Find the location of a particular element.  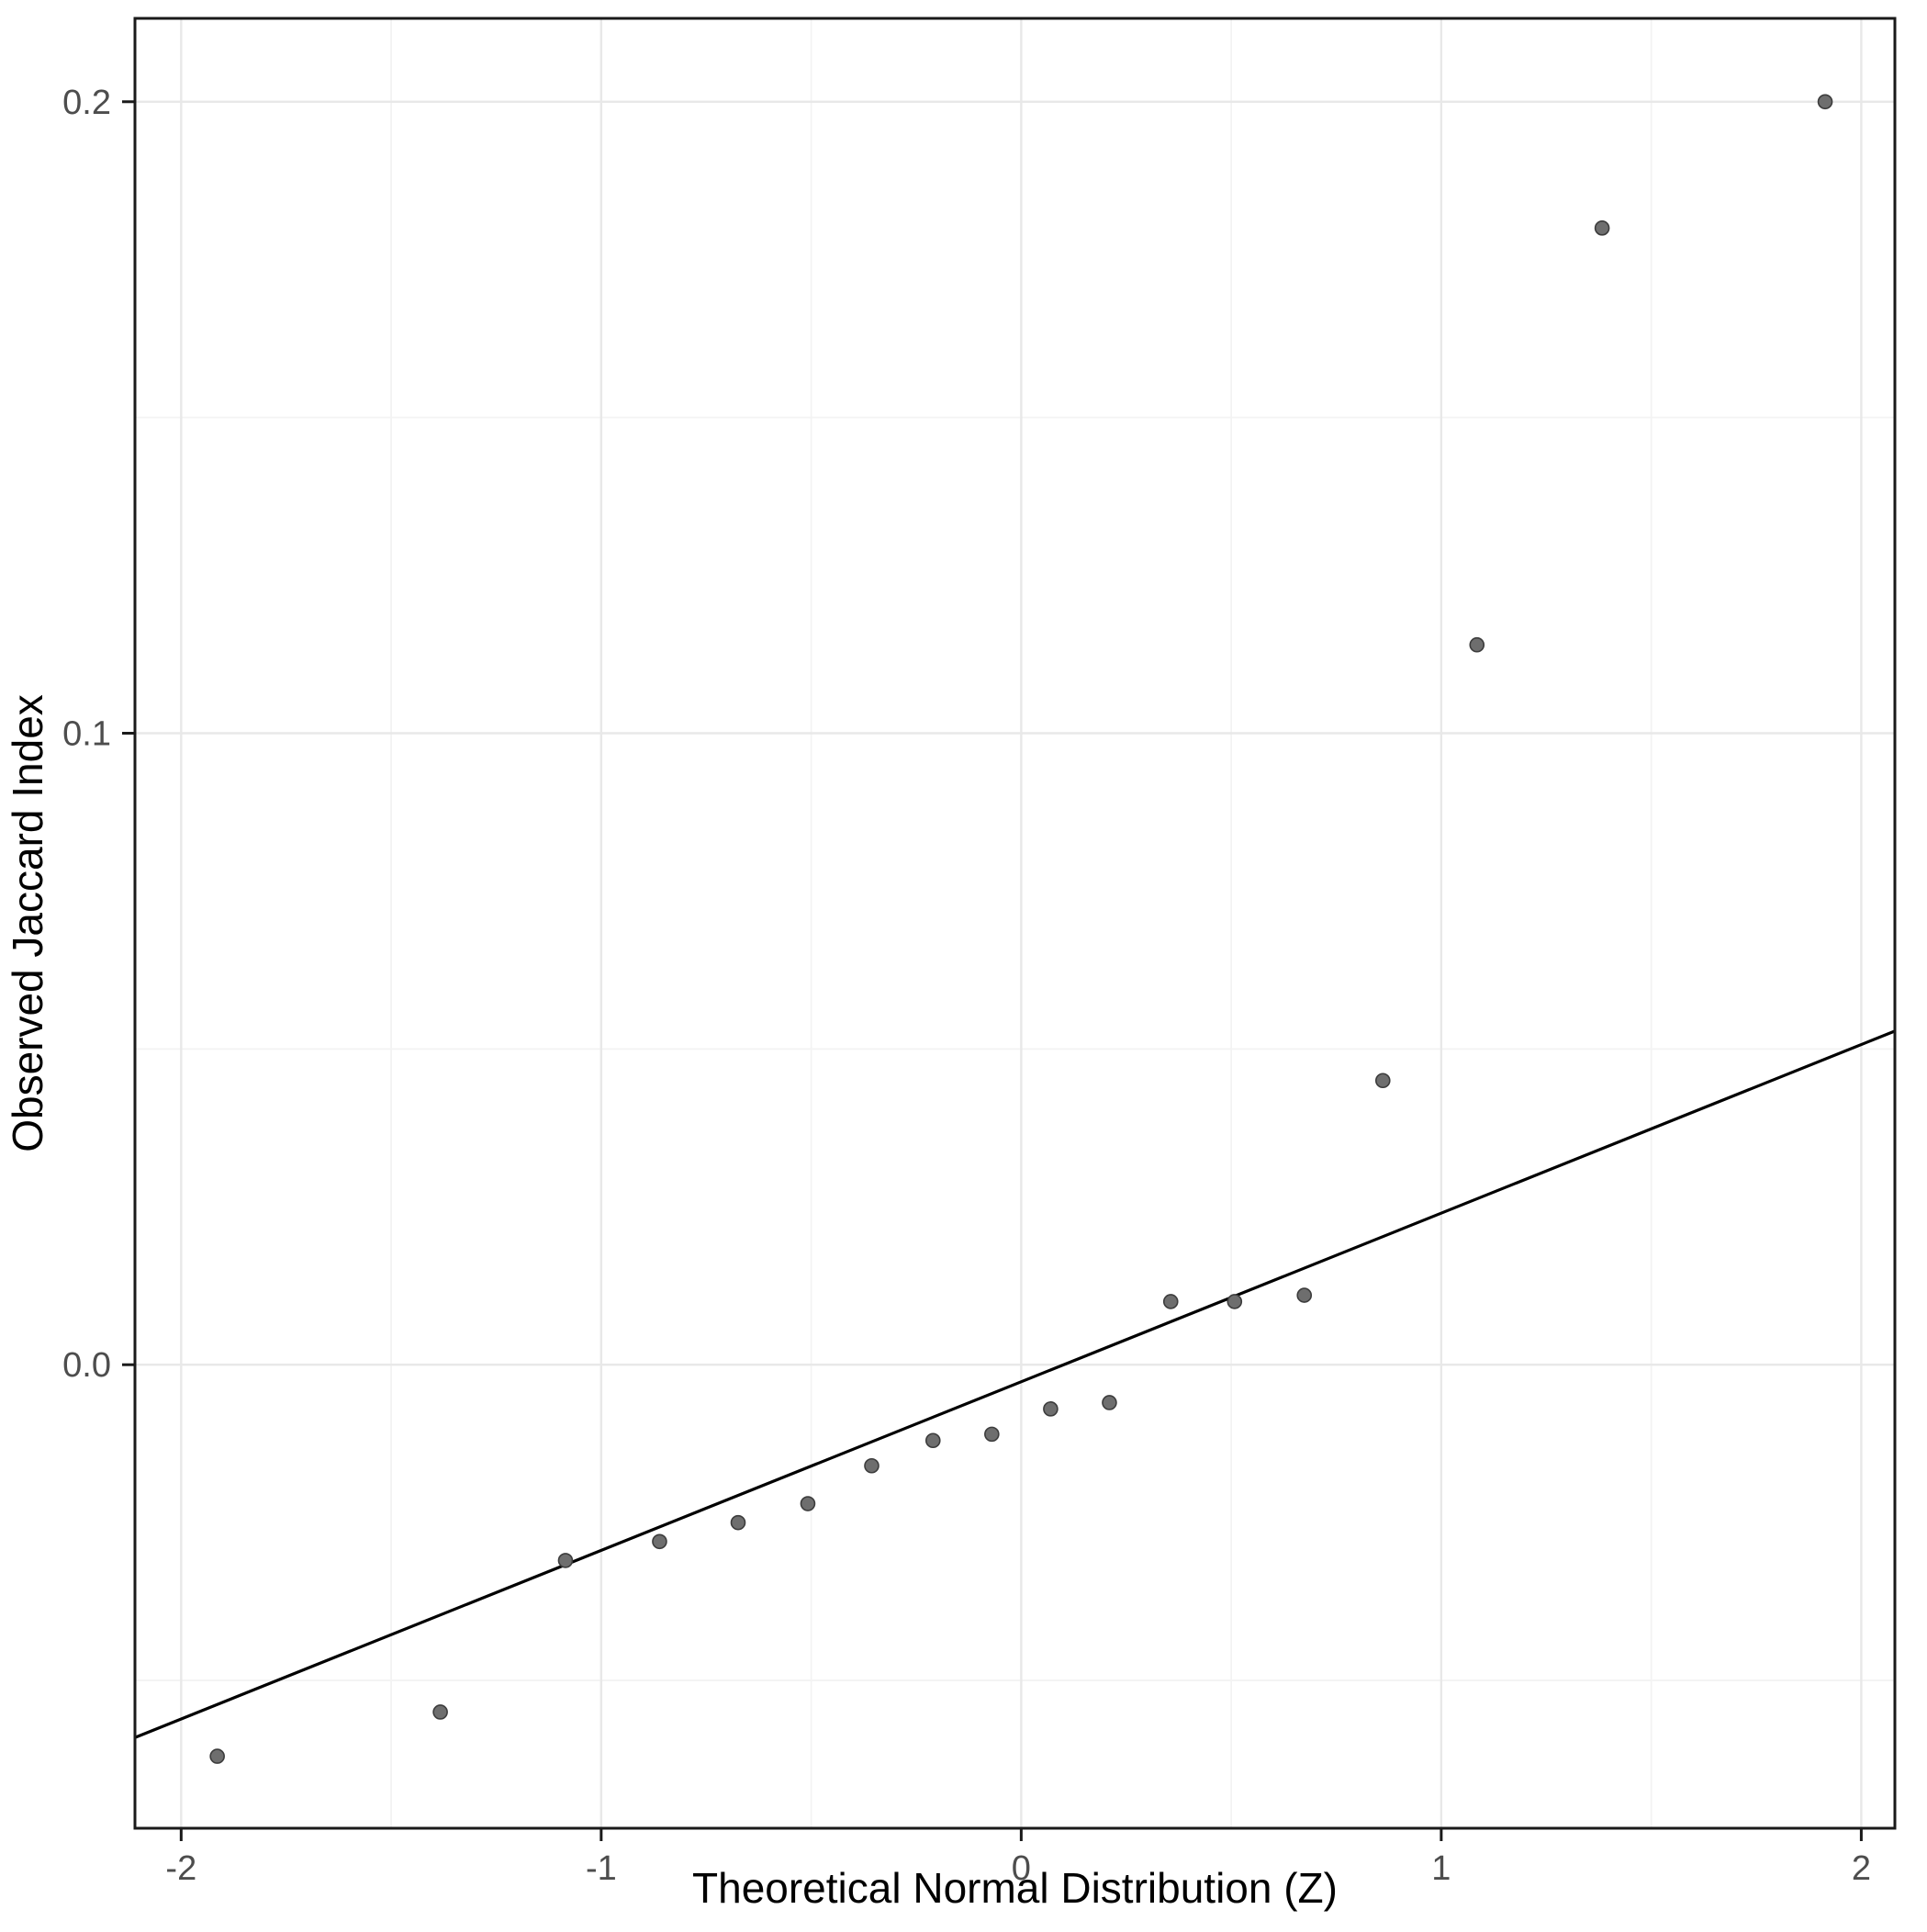

x-tick-label: -2 is located at coordinates (180, 1868).